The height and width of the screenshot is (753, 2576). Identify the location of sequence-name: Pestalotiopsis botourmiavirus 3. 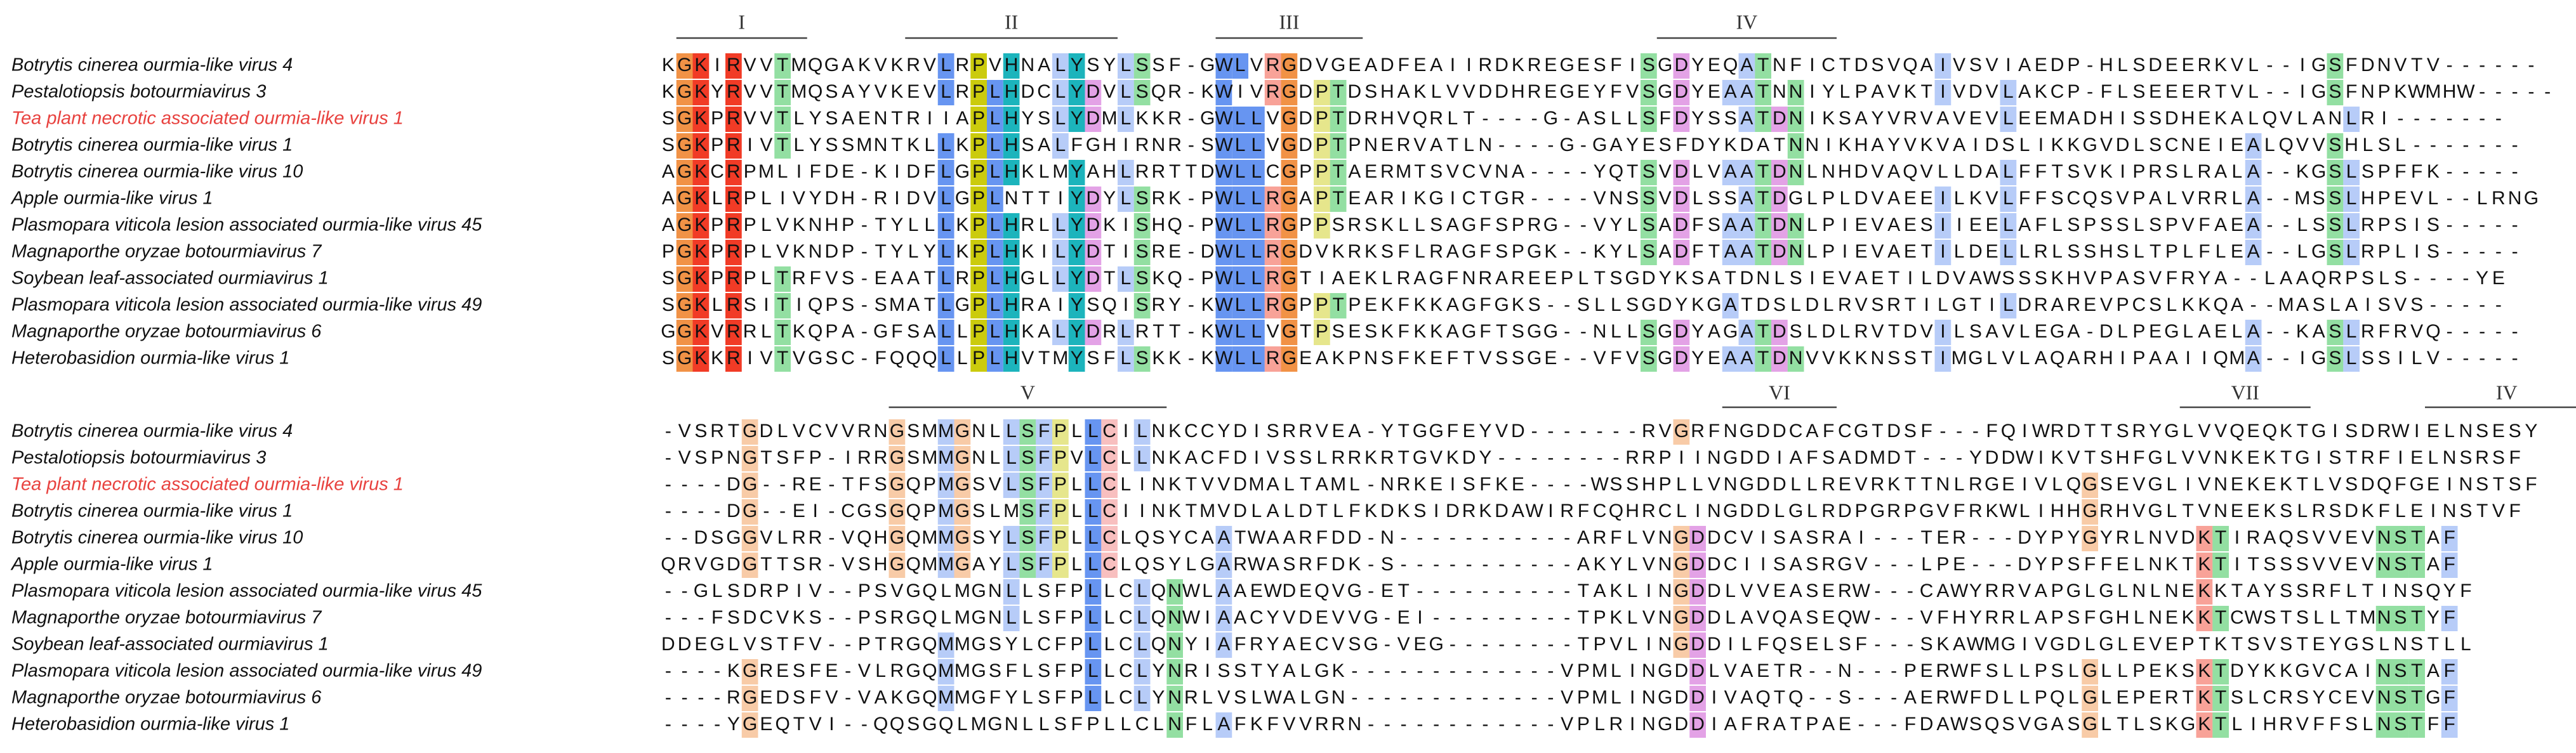
(139, 458).